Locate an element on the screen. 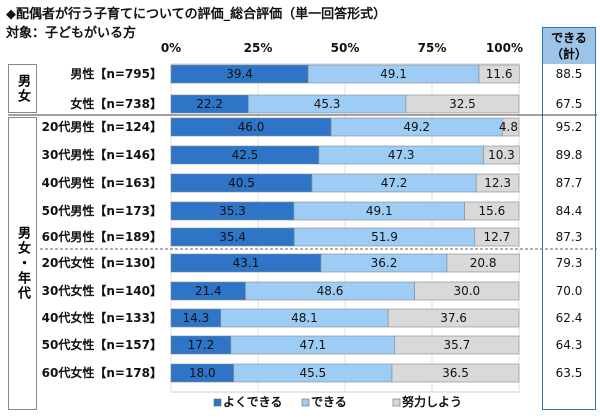  data-label: 51.9 is located at coordinates (384, 237).